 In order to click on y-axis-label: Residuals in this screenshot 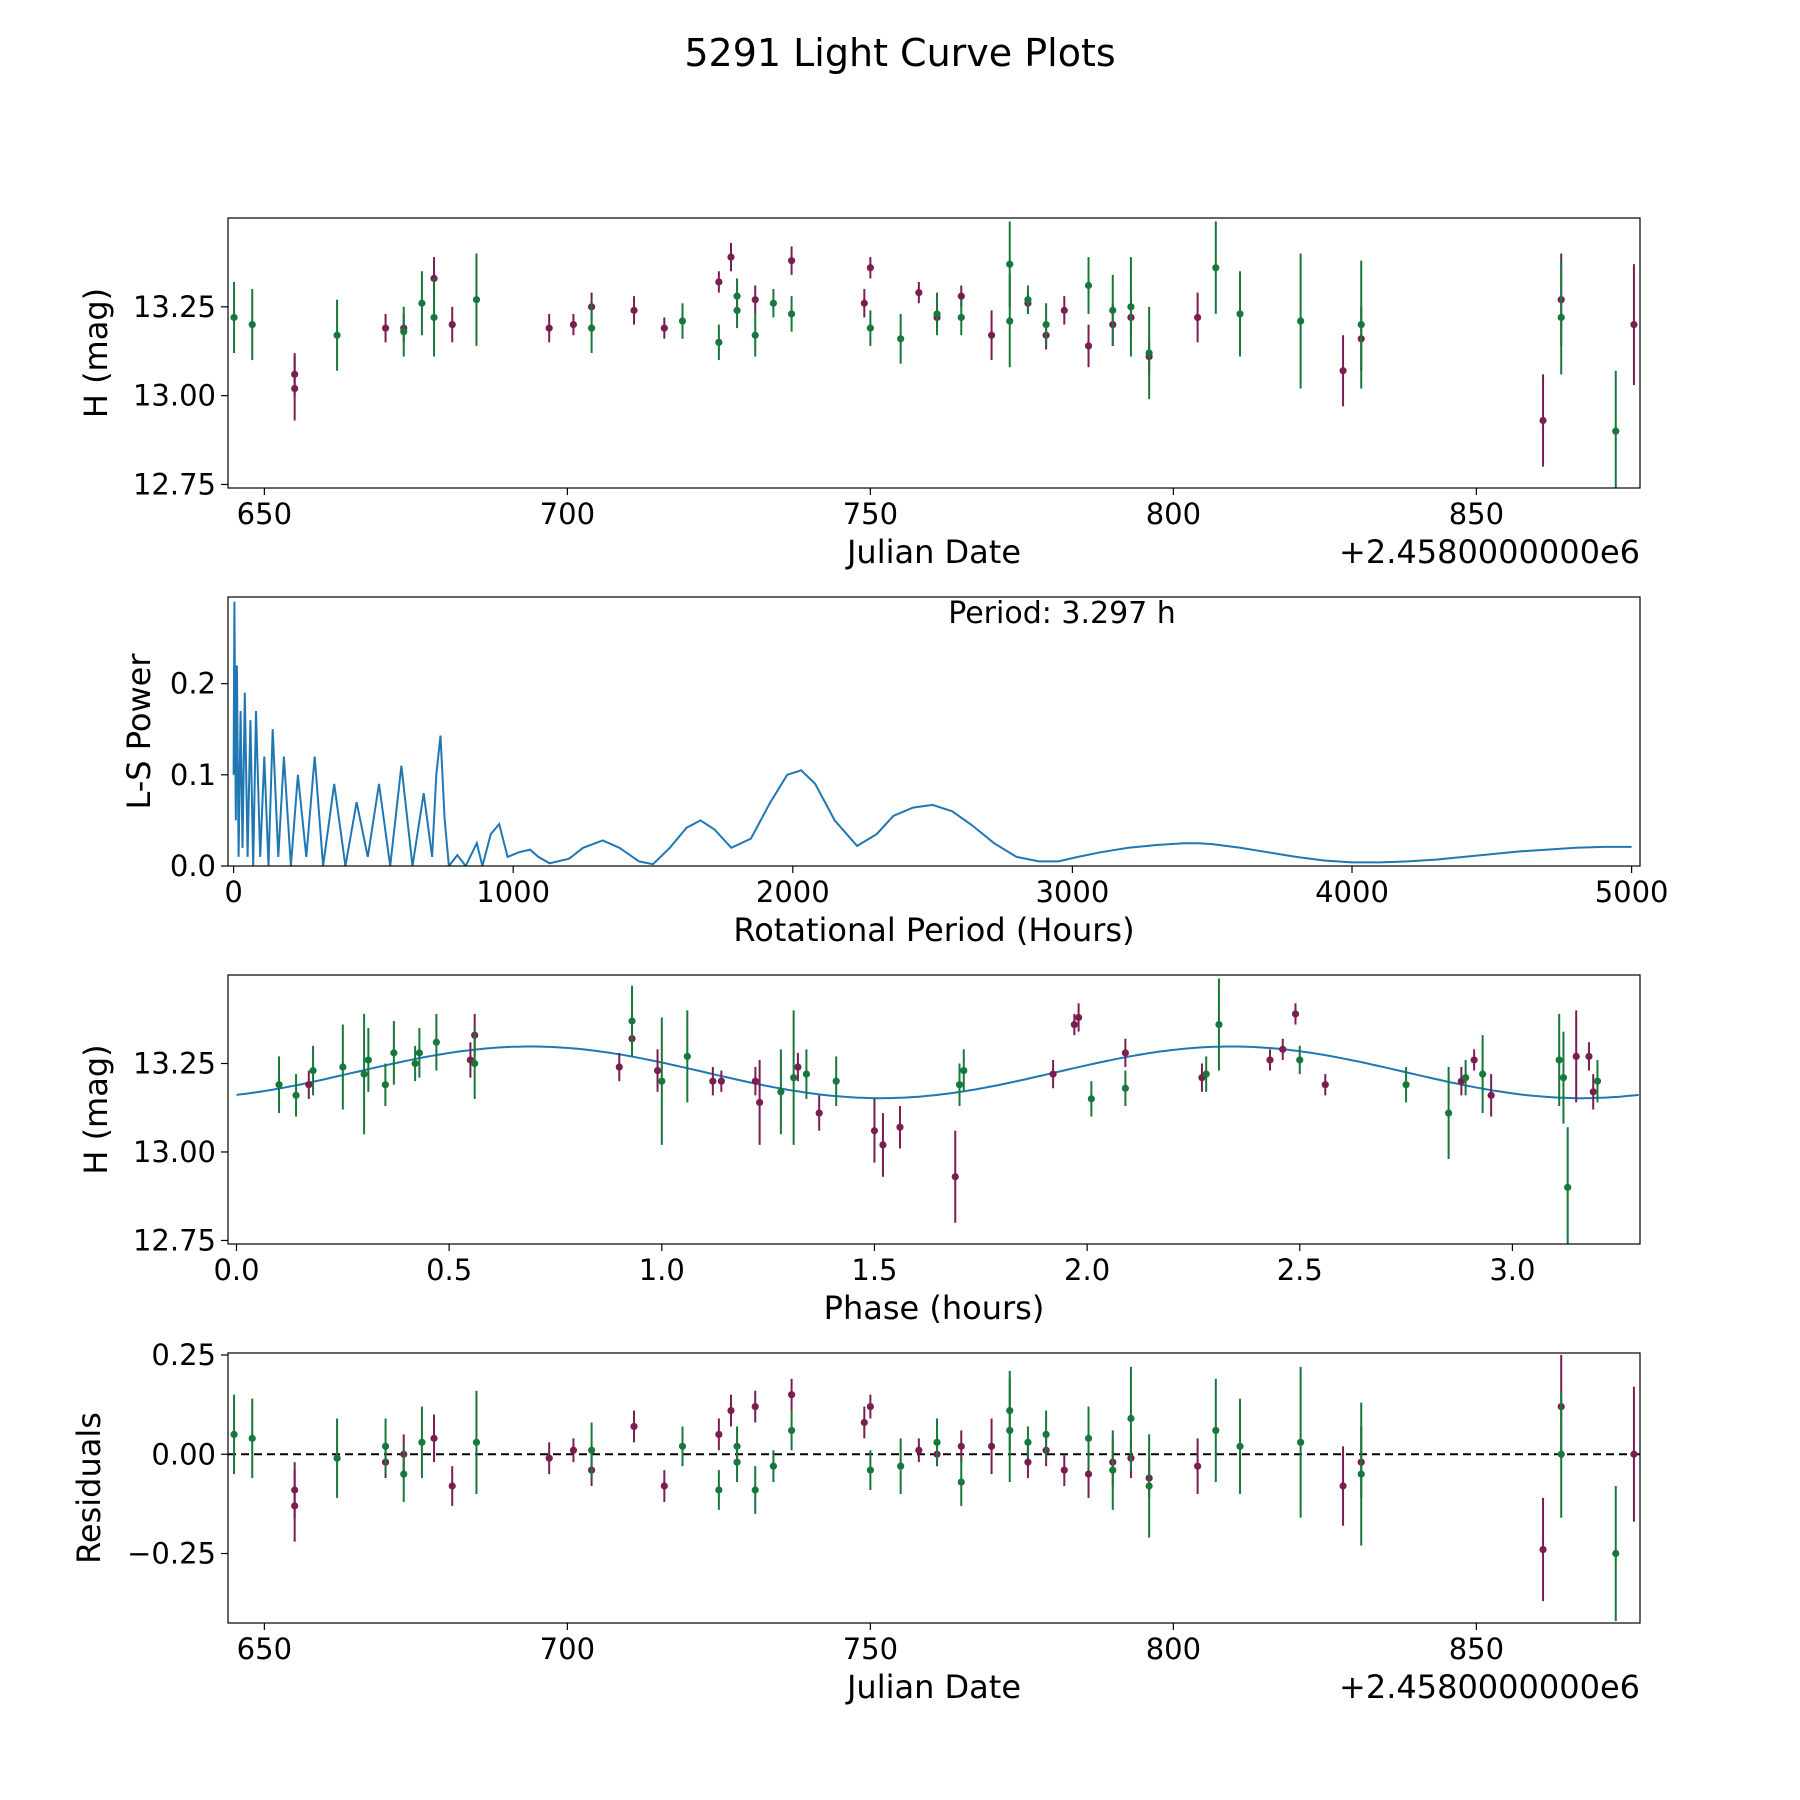, I will do `click(89, 1488)`.